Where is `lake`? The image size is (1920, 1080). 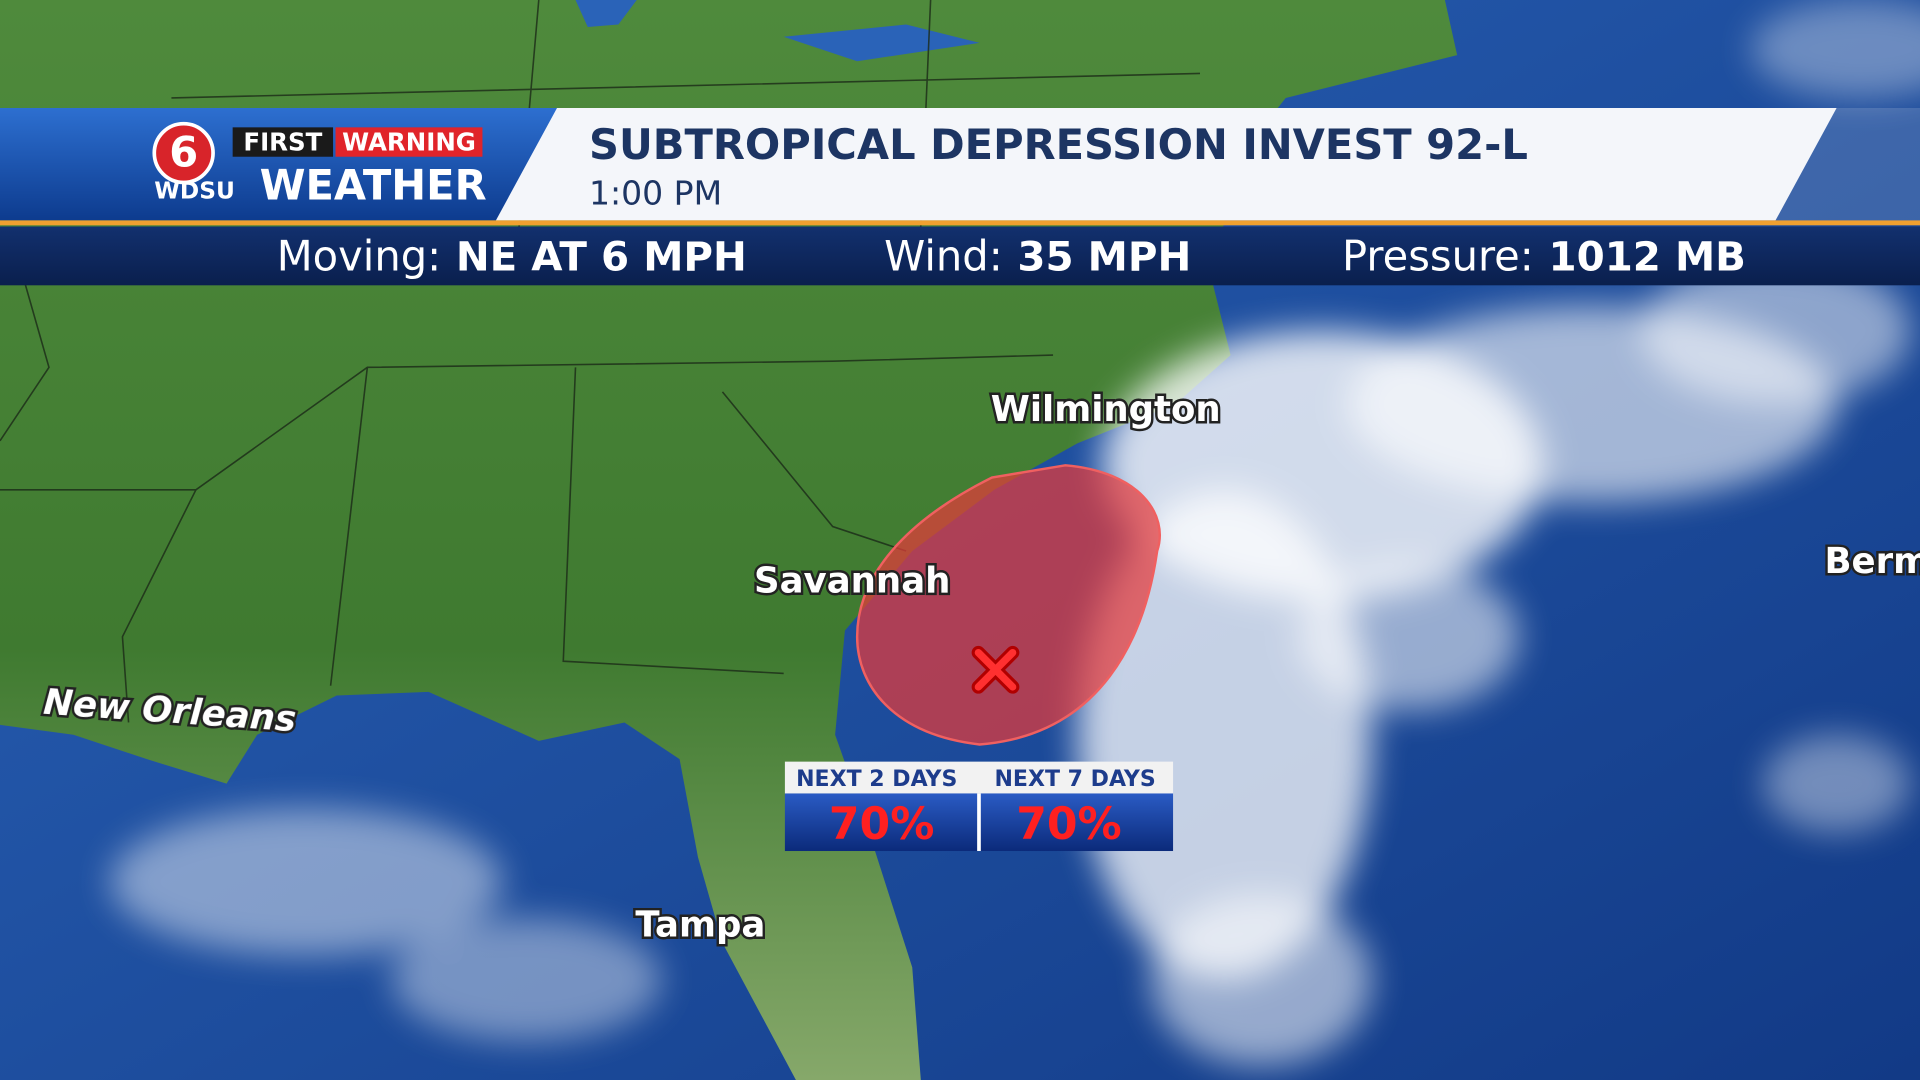 lake is located at coordinates (777, 31).